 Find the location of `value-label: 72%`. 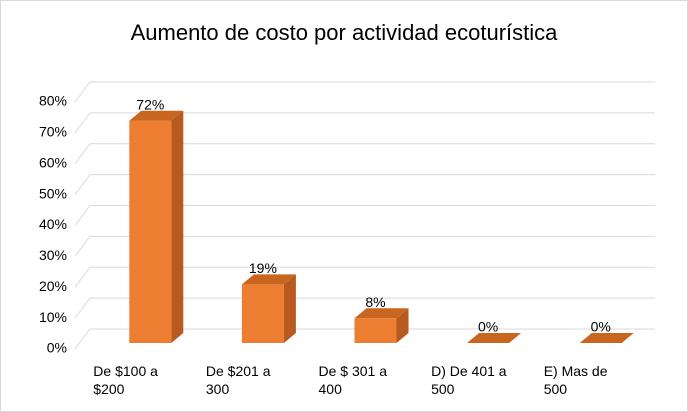

value-label: 72% is located at coordinates (150, 104).